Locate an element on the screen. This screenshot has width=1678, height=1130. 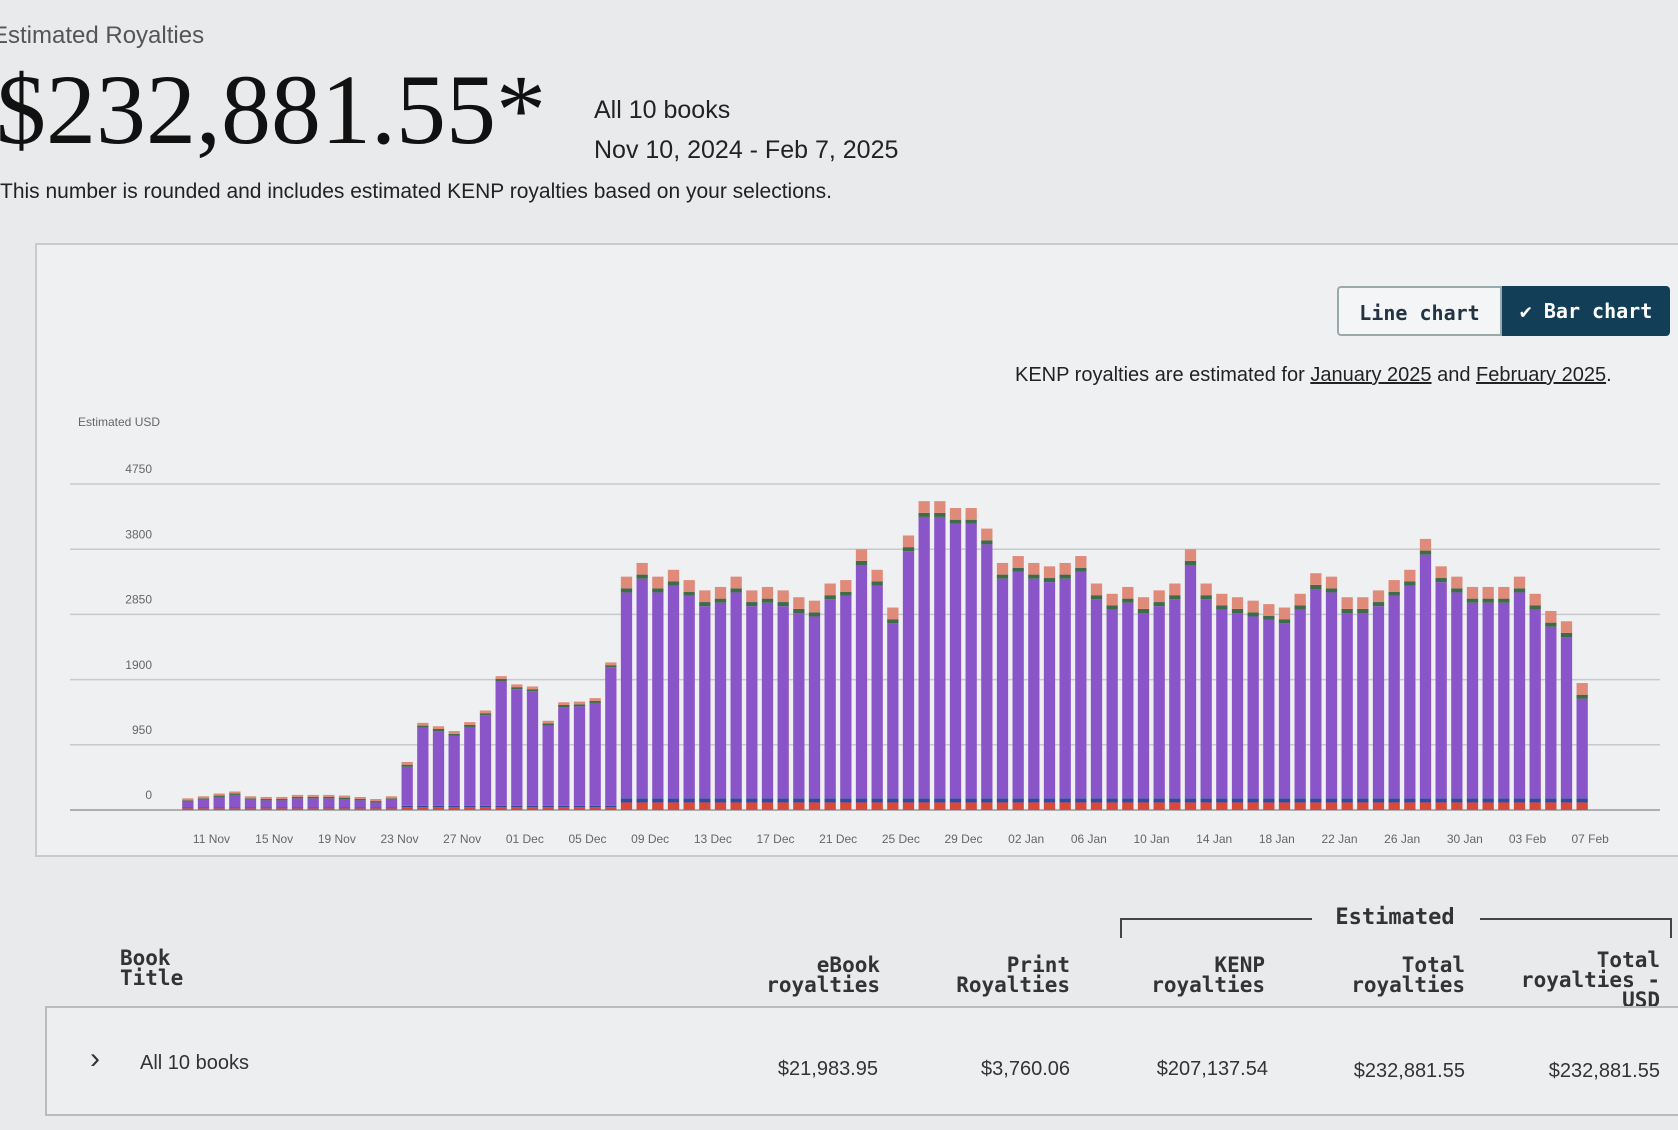
x-tick-label: 06 Jan is located at coordinates (1089, 839).